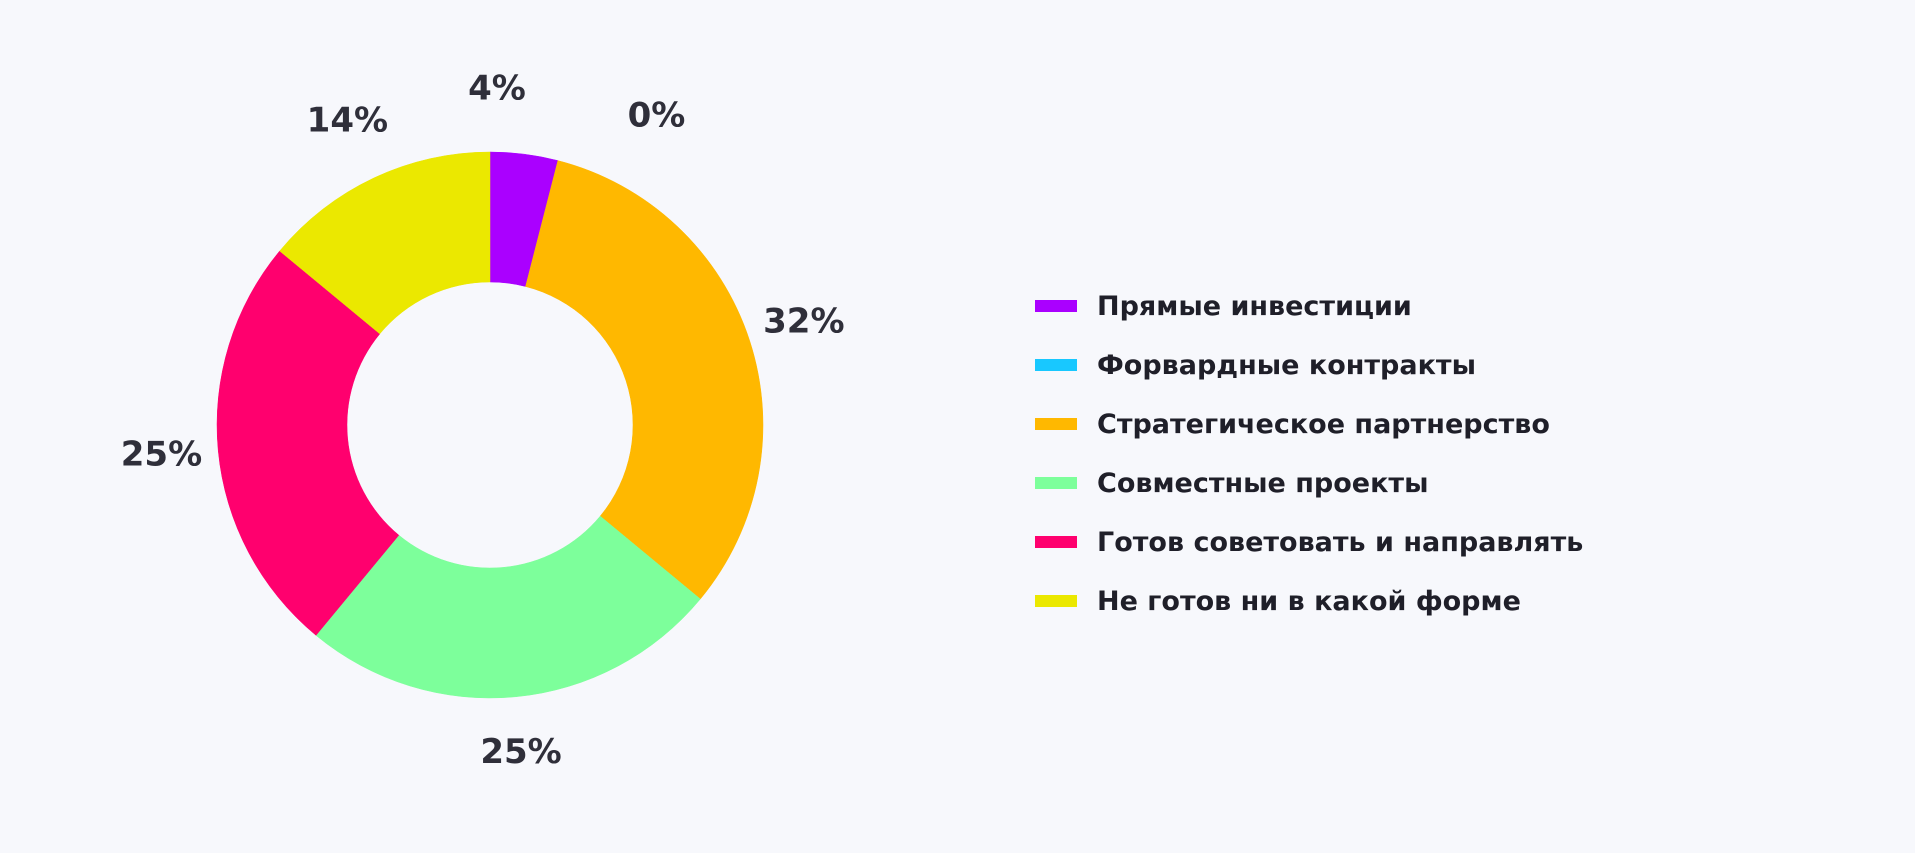  I want to click on value-label-direct-investments: 4%, so click(497, 89).